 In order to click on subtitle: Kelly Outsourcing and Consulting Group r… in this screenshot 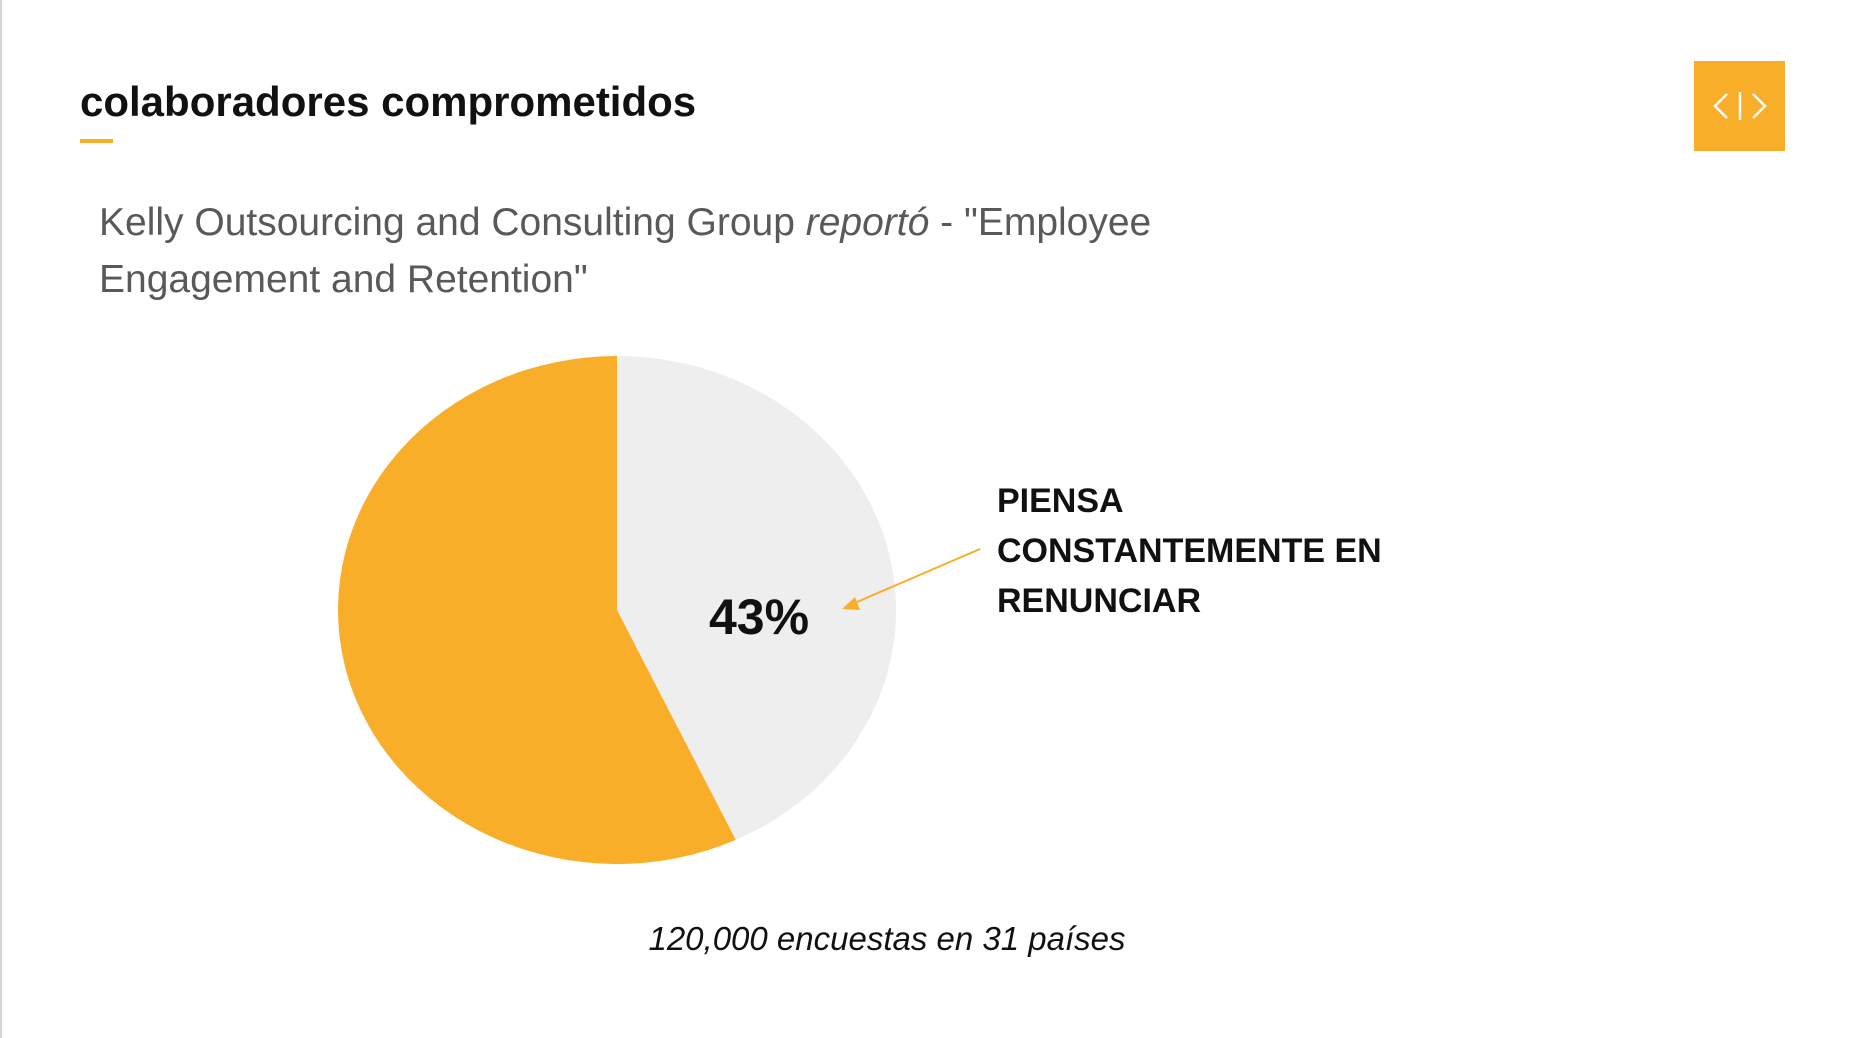, I will do `click(699, 251)`.